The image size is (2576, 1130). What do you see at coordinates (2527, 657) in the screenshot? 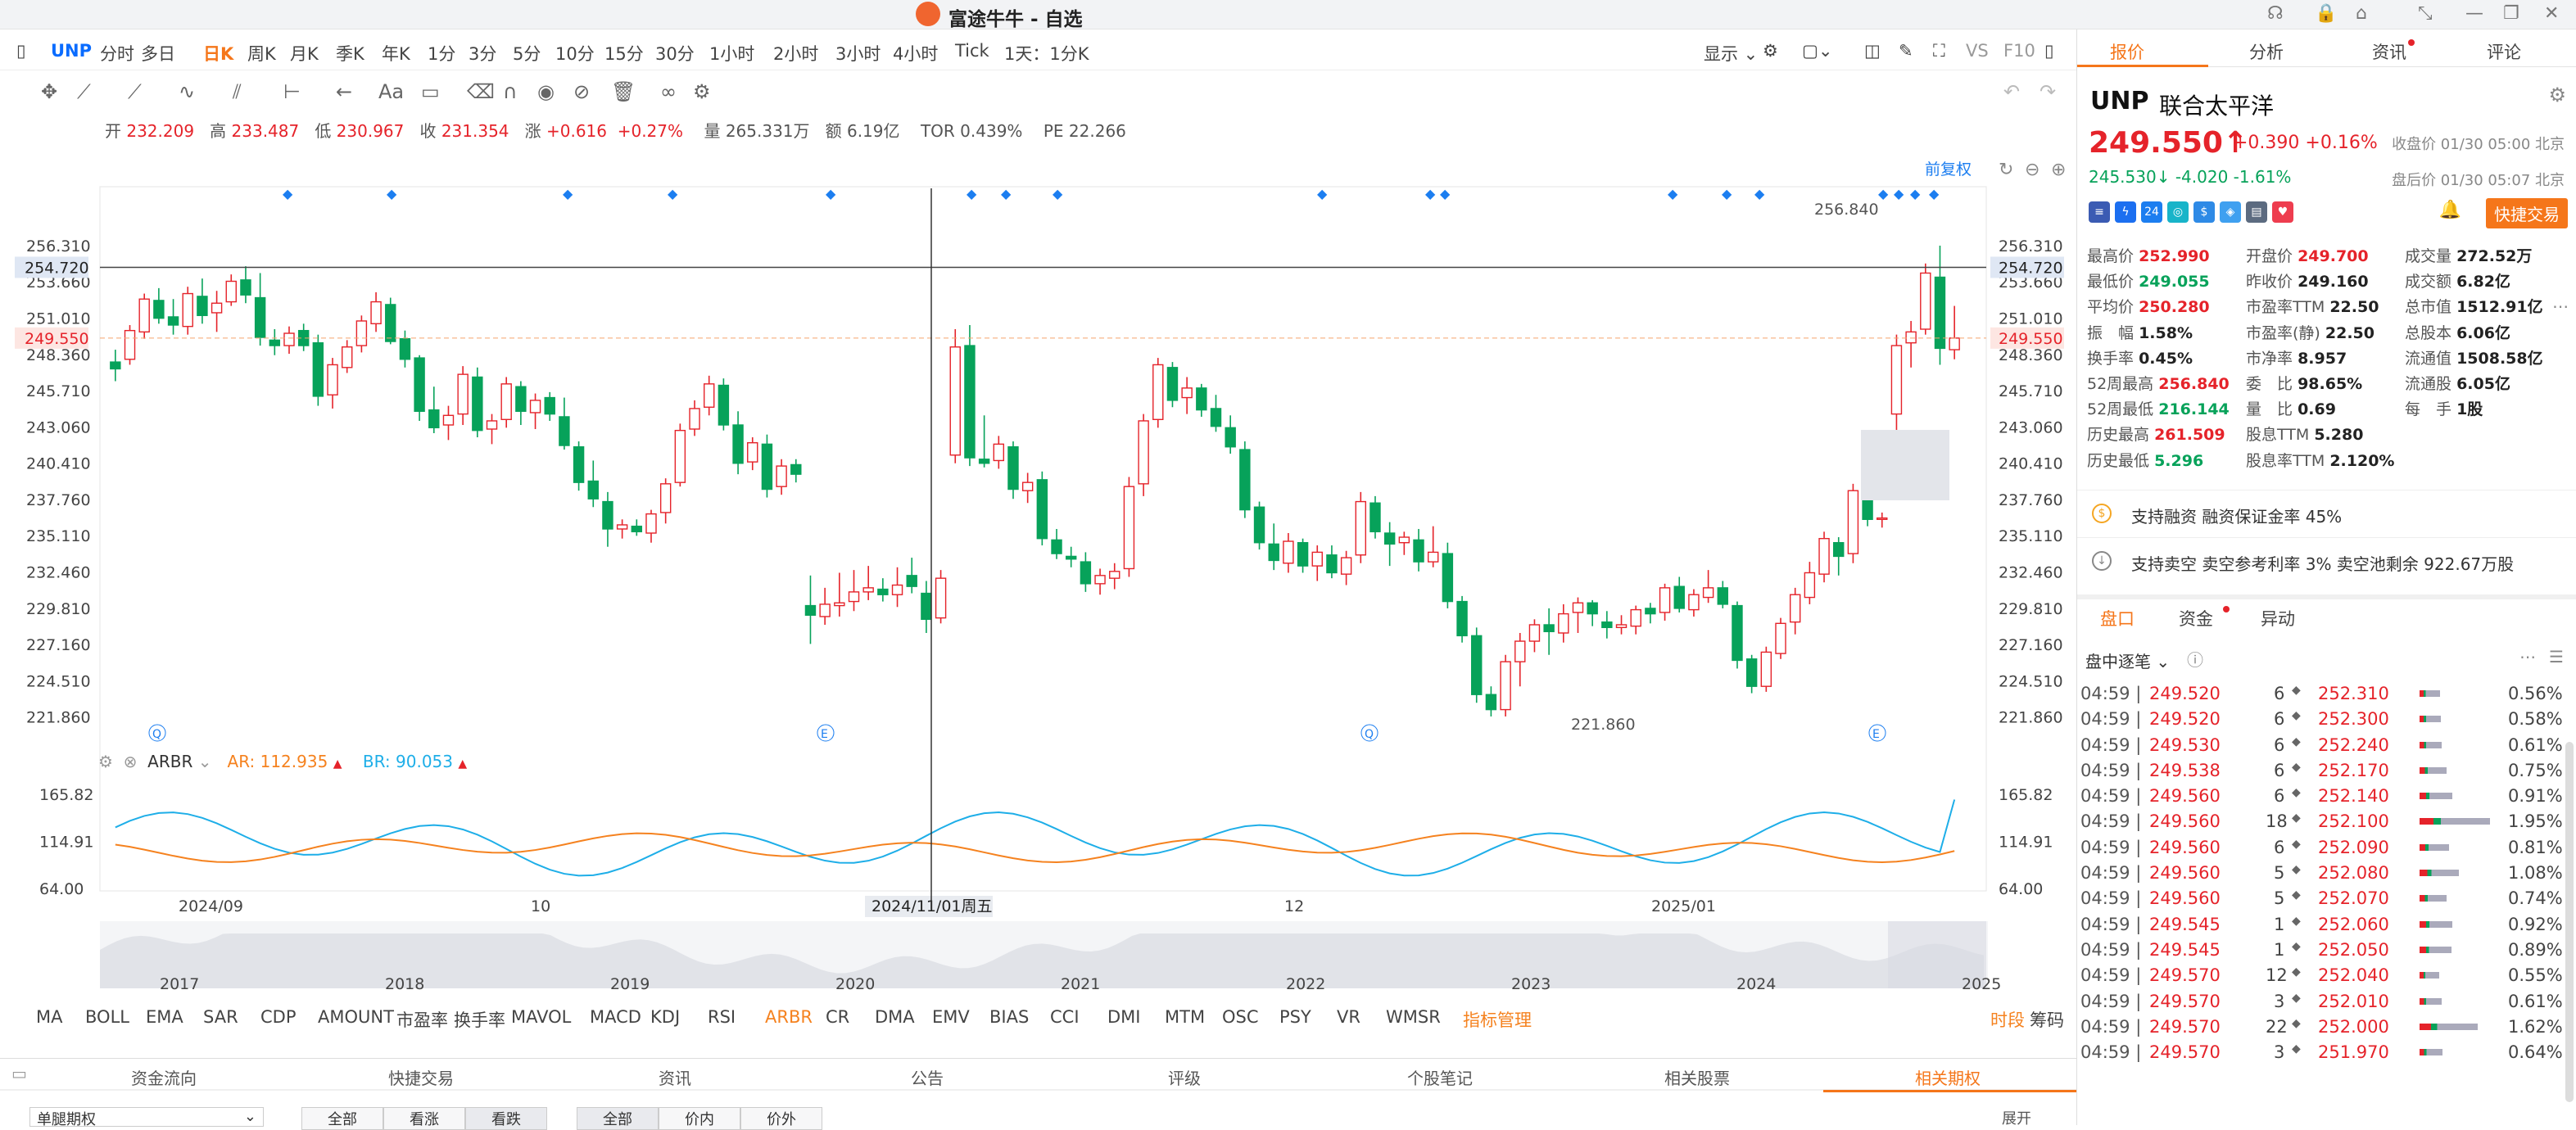
I see `more-icon: ⋯` at bounding box center [2527, 657].